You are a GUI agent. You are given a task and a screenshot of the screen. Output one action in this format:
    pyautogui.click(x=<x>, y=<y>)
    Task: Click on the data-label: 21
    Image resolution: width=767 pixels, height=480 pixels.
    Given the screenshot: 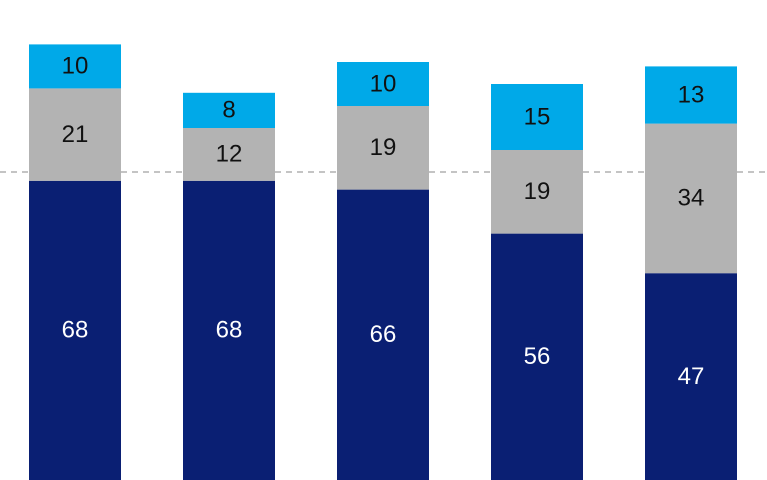 What is the action you would take?
    pyautogui.click(x=75, y=134)
    